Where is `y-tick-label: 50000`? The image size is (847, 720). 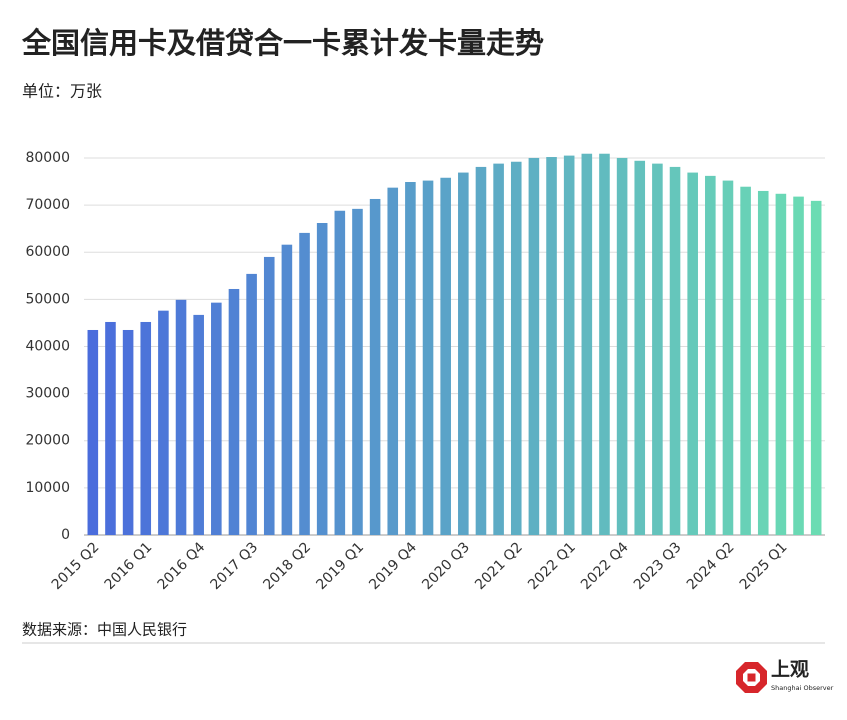
y-tick-label: 50000 is located at coordinates (47, 299).